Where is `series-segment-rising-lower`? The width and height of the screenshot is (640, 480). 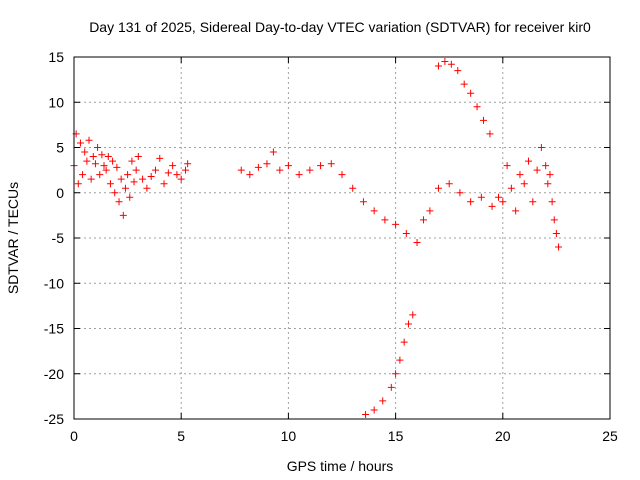
series-segment-rising-lower is located at coordinates (389, 364).